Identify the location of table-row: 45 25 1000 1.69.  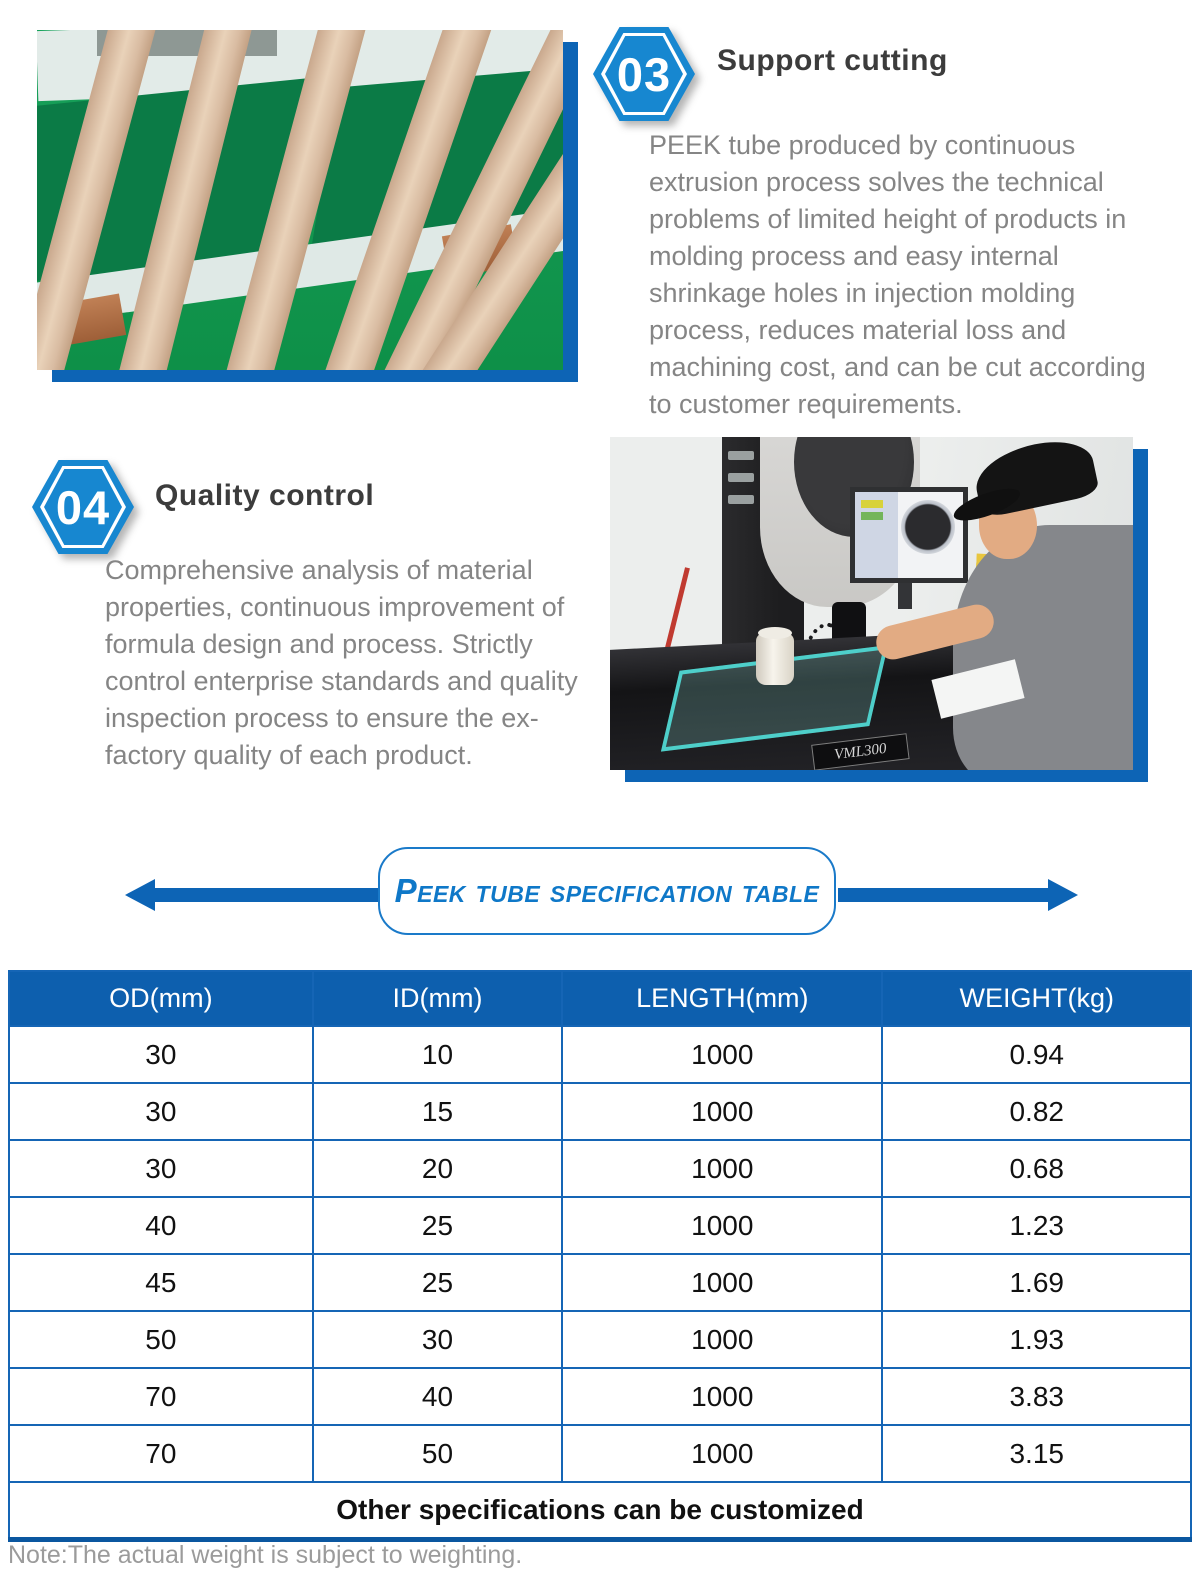
(600, 1282).